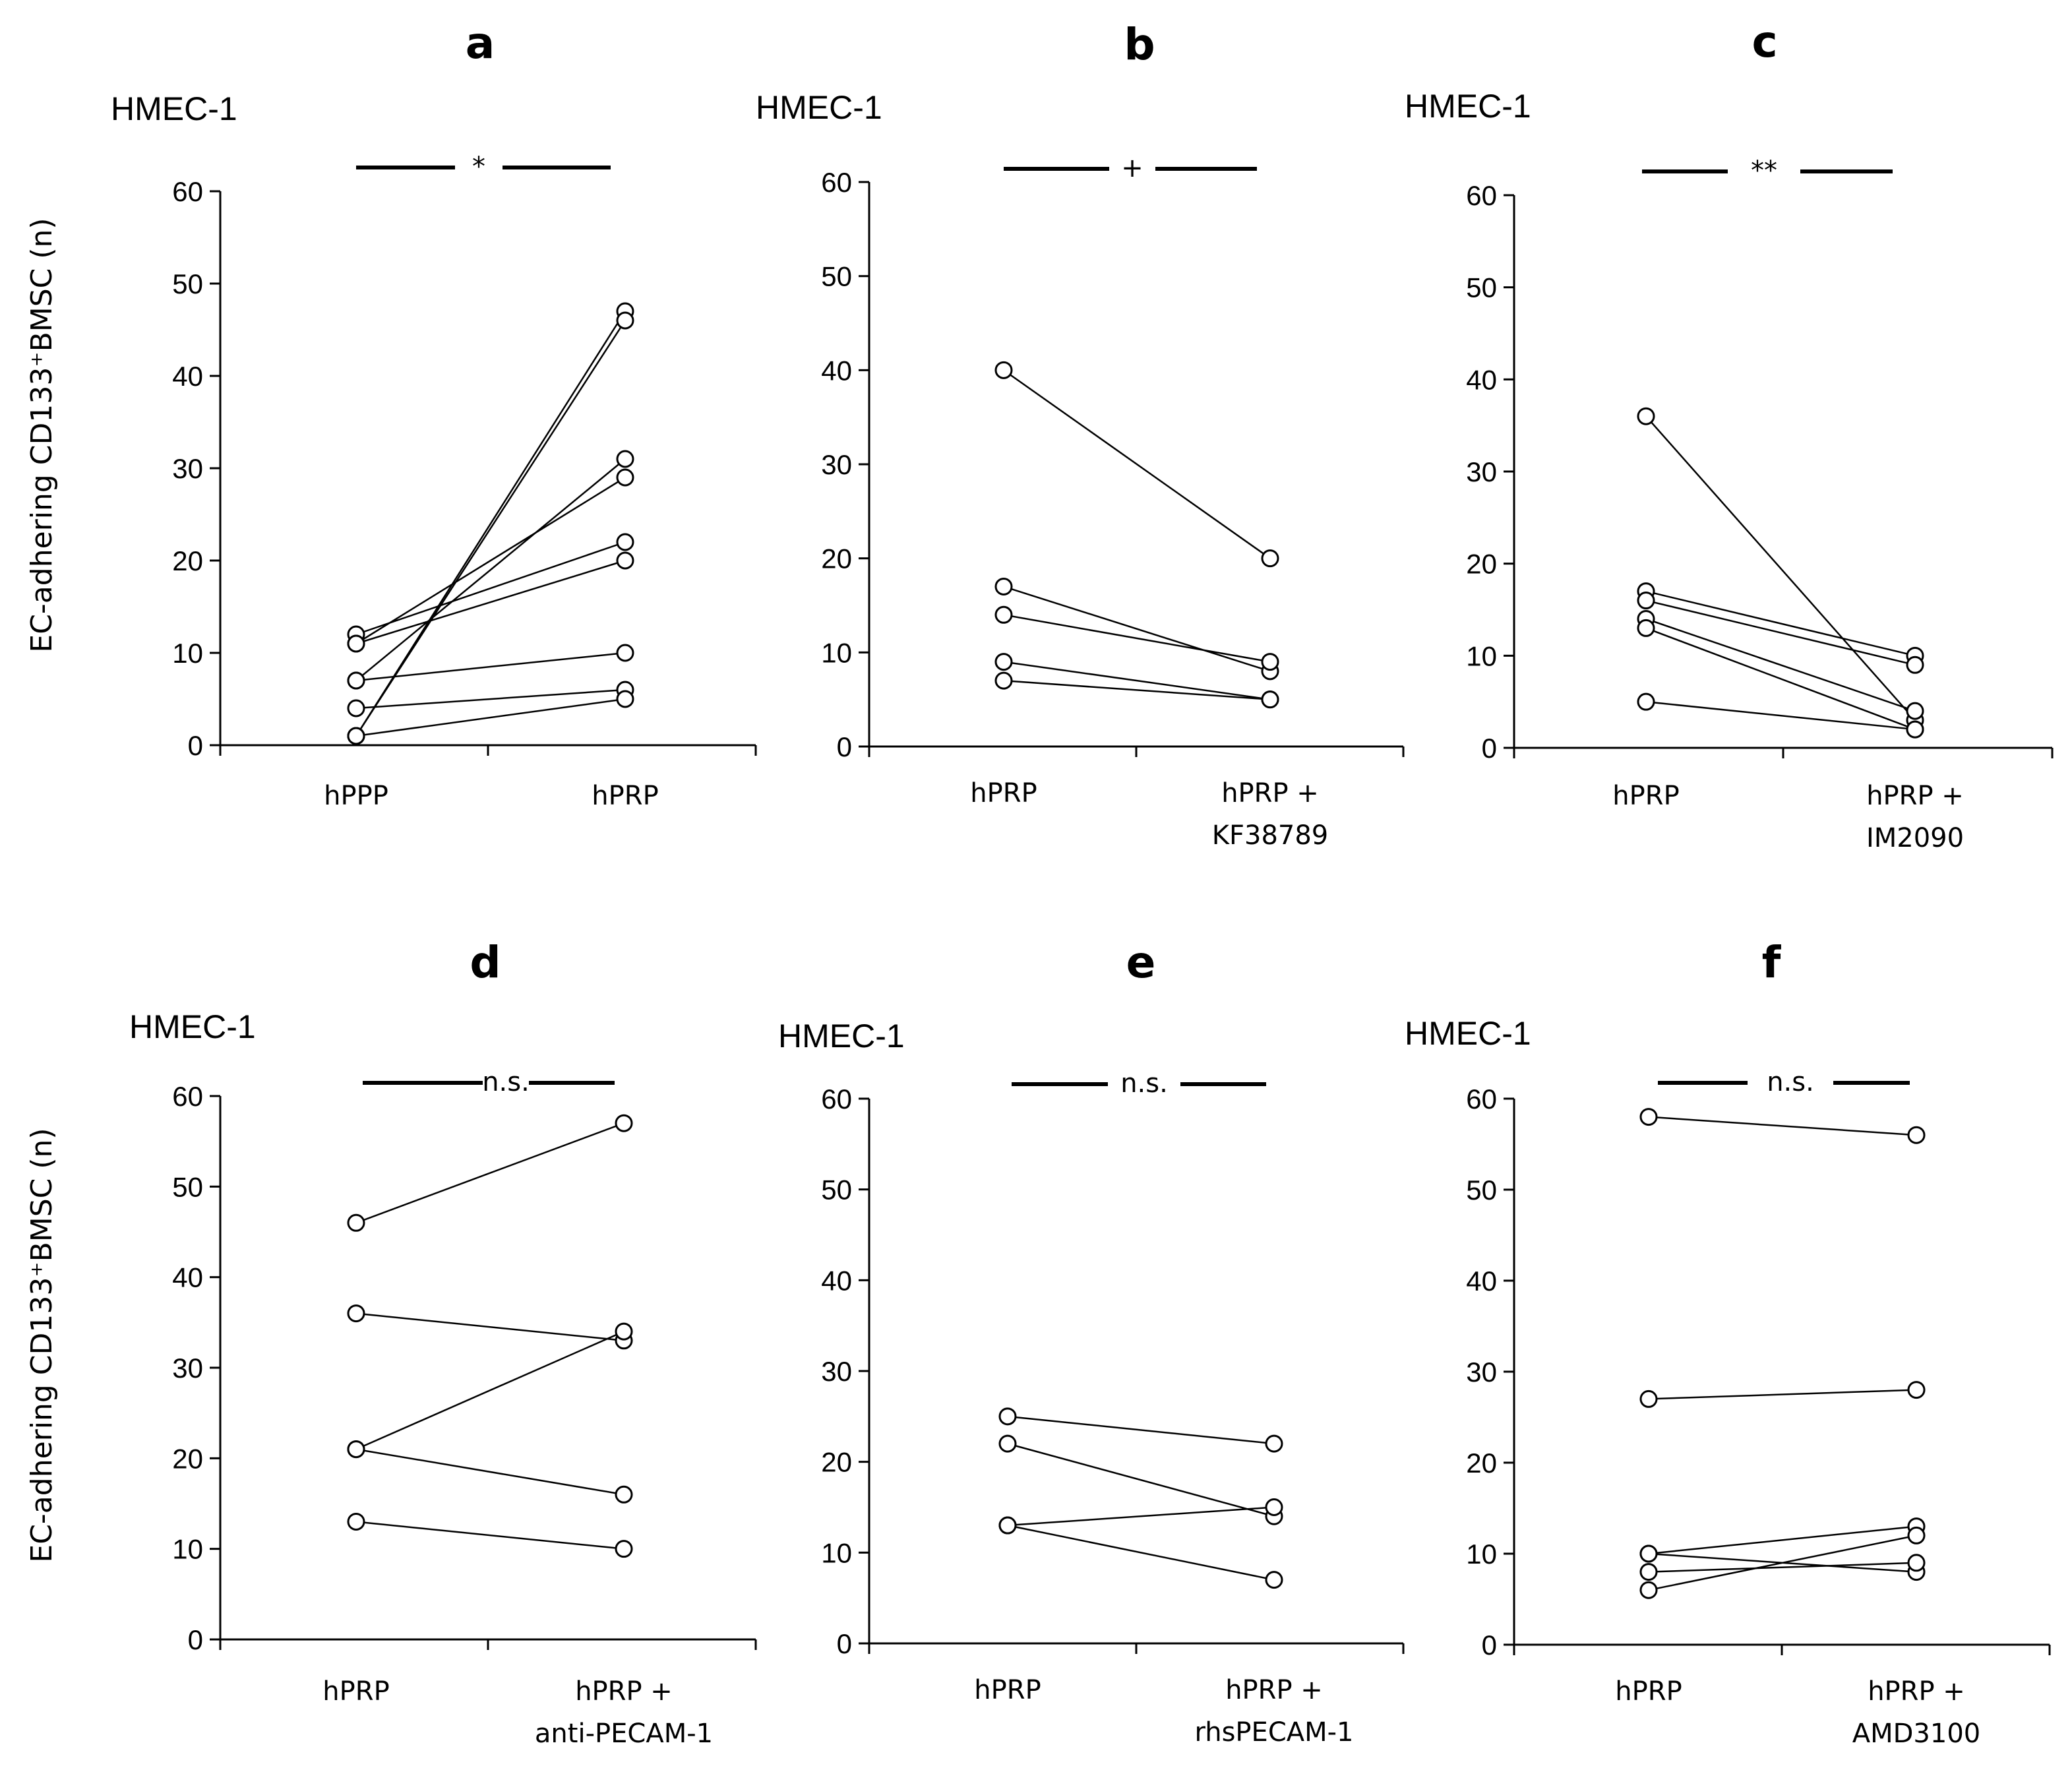  What do you see at coordinates (624, 1734) in the screenshot?
I see `category-label: anti-PECAM-1` at bounding box center [624, 1734].